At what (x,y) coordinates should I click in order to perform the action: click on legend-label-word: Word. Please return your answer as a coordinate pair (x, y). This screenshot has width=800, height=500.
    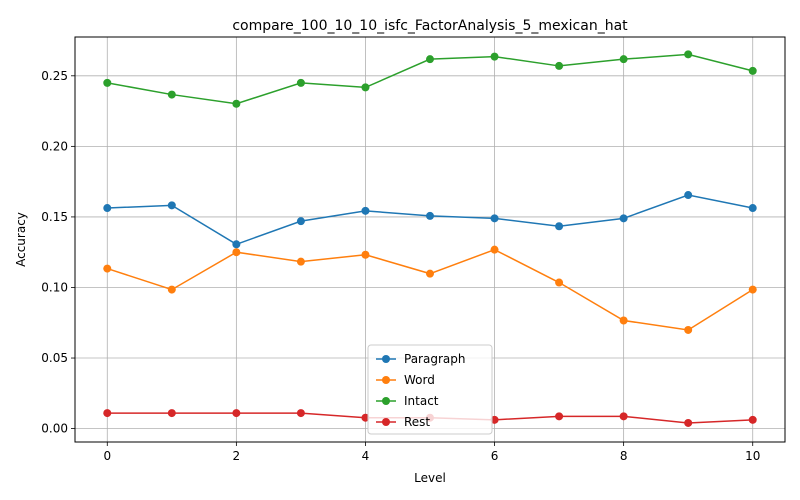
    Looking at the image, I should click on (419, 380).